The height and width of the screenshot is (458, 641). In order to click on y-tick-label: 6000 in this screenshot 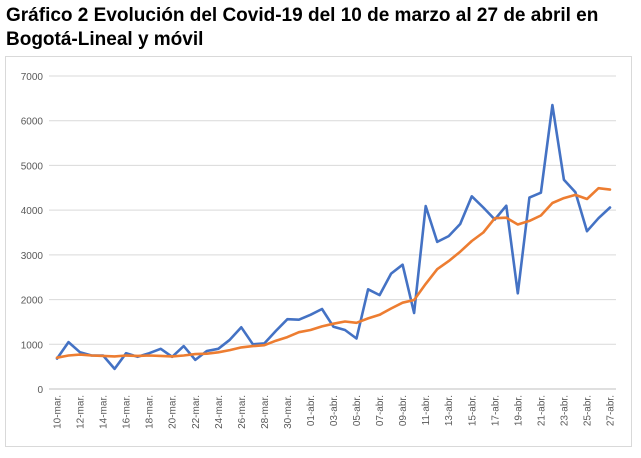, I will do `click(32, 122)`.